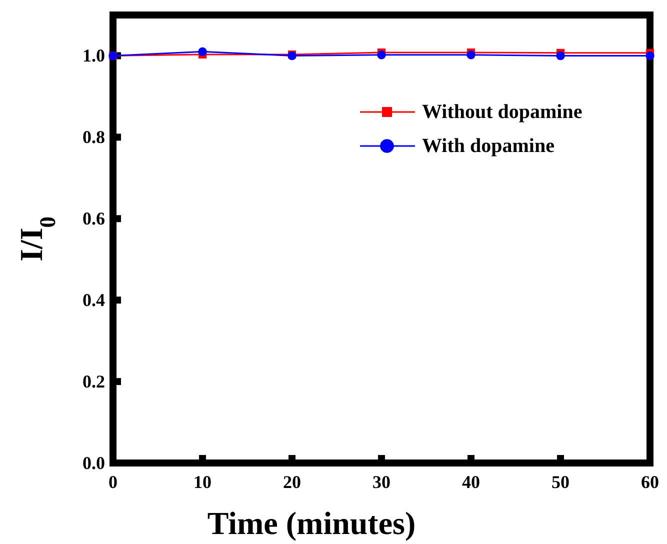  I want to click on y-tick-label: 0.4, so click(93, 300).